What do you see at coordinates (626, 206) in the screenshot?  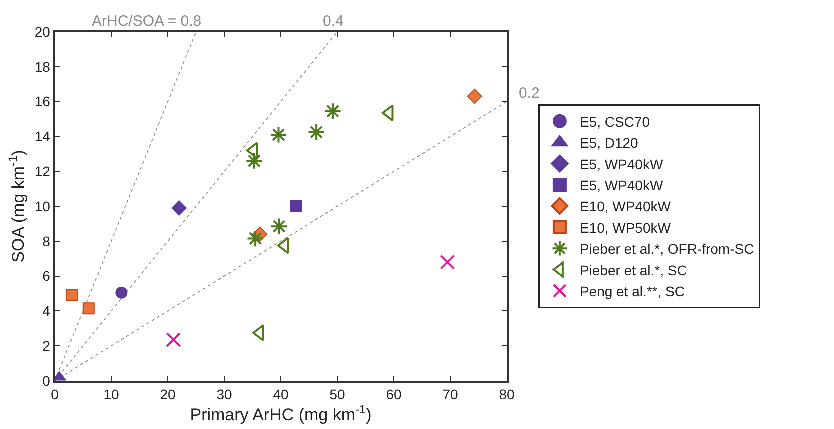 I see `legend-label: E10, WP40kW` at bounding box center [626, 206].